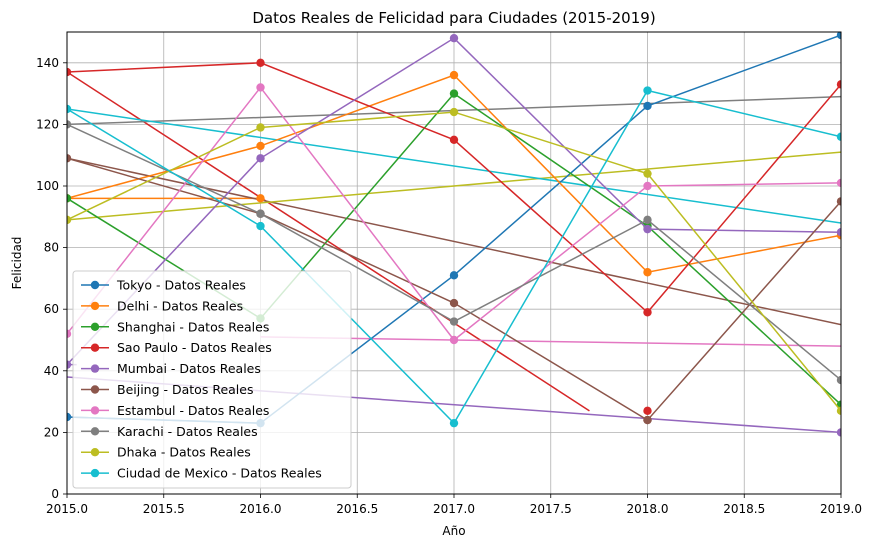 This screenshot has height=547, width=874. I want to click on legend-label: Ciudad de Mexico - Datos Reales, so click(219, 473).